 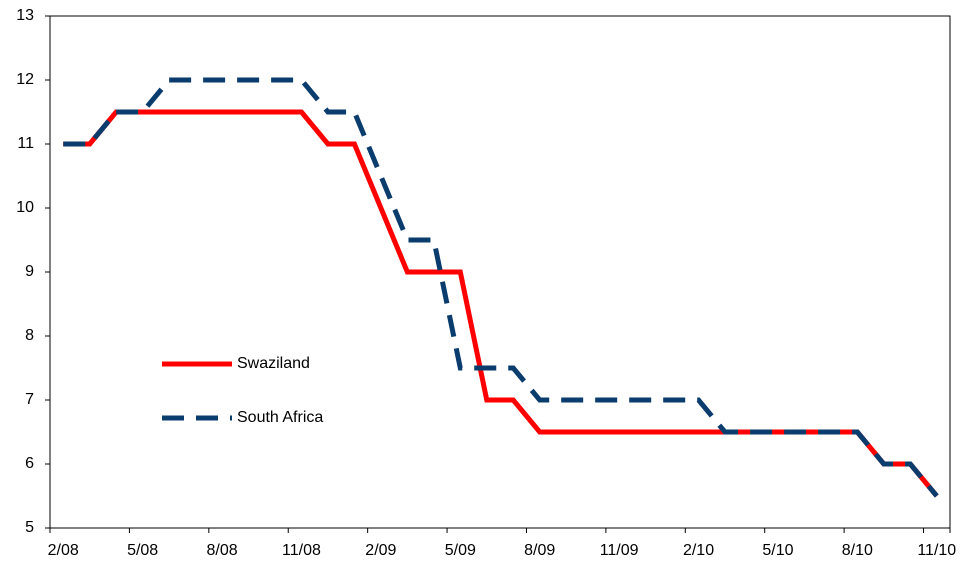 I want to click on x-tick-label: 2/08, so click(x=63, y=550).